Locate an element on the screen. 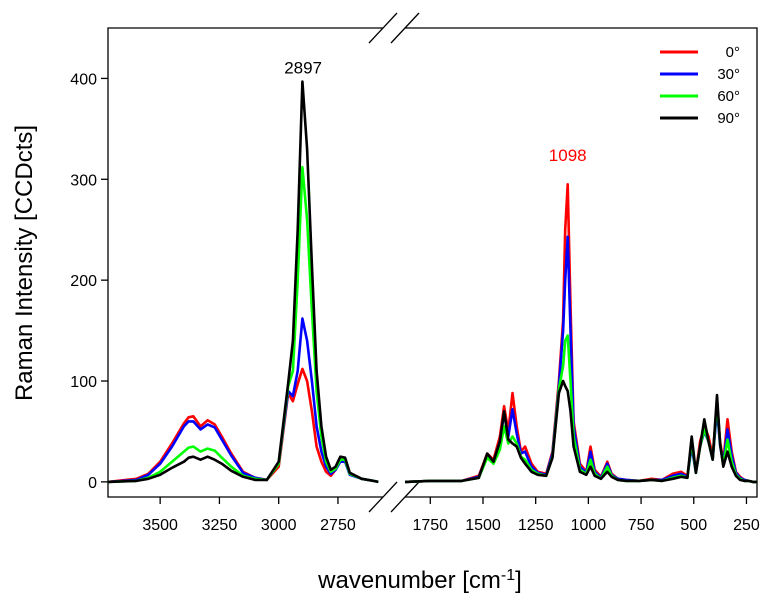  x-axis-title-end: ] is located at coordinates (518, 580).